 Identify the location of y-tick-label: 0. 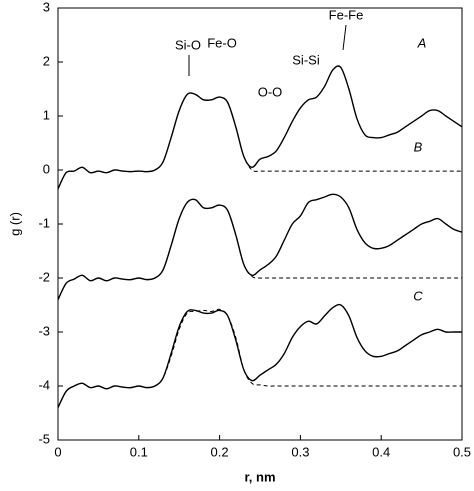
(46, 168).